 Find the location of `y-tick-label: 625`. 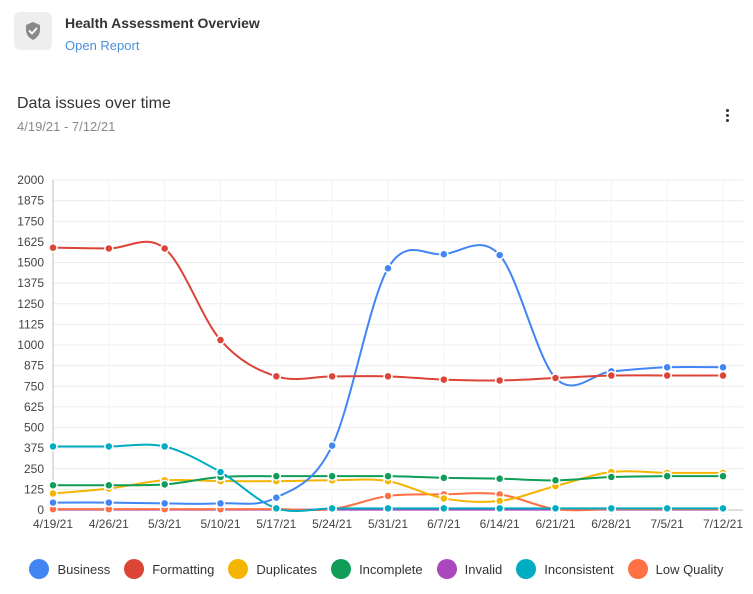

y-tick-label: 625 is located at coordinates (34, 407).